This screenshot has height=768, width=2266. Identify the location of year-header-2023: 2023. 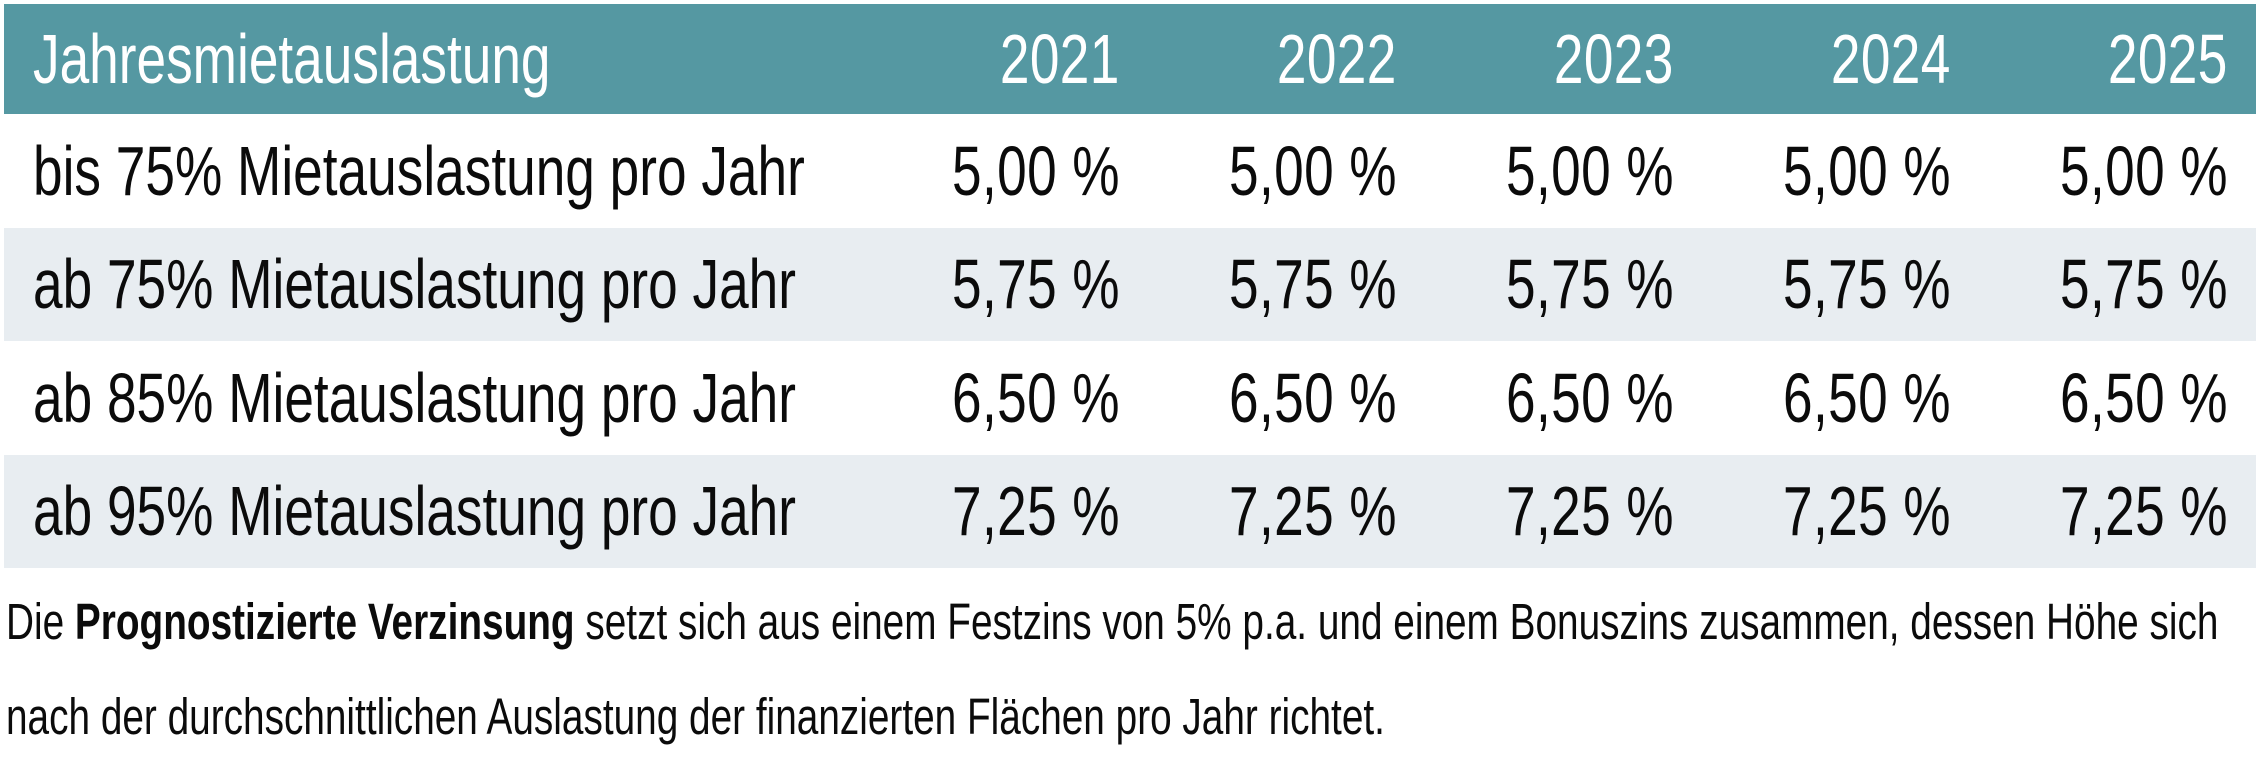
(1614, 59).